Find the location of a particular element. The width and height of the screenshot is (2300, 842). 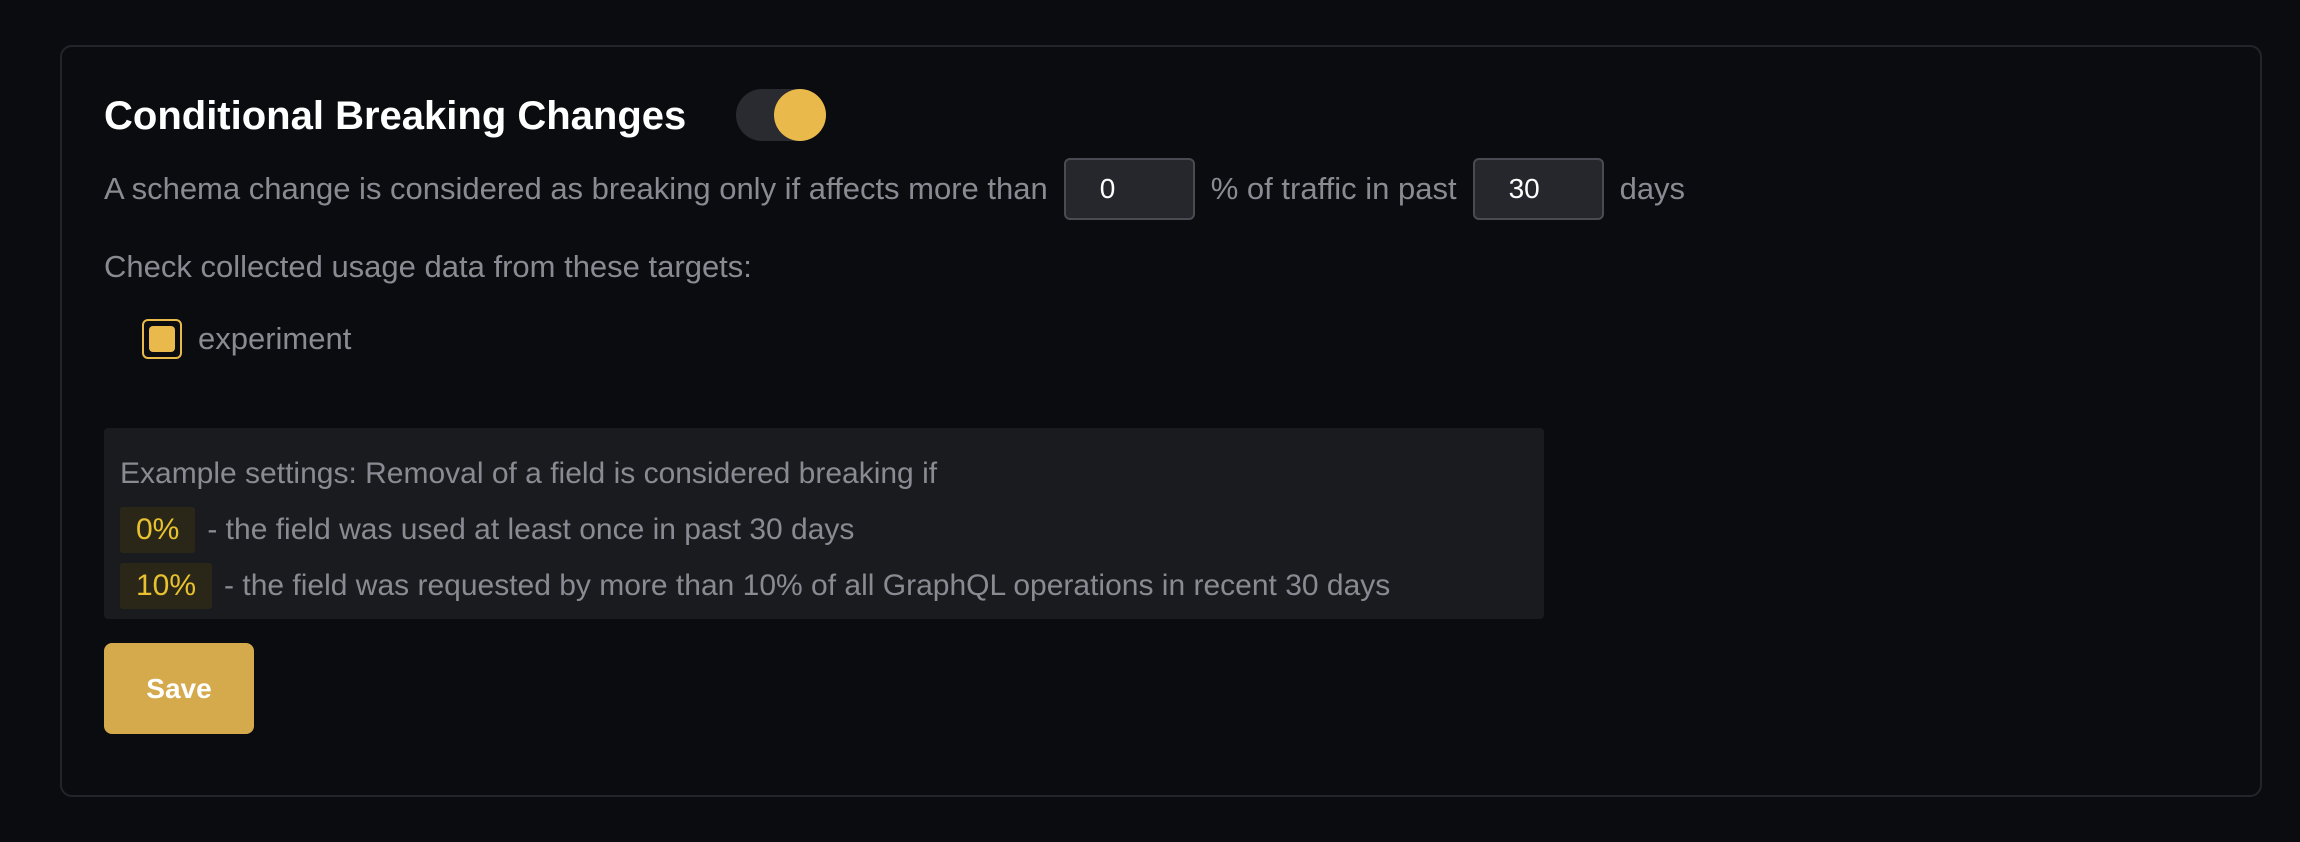

example-badge: 0% is located at coordinates (158, 530).